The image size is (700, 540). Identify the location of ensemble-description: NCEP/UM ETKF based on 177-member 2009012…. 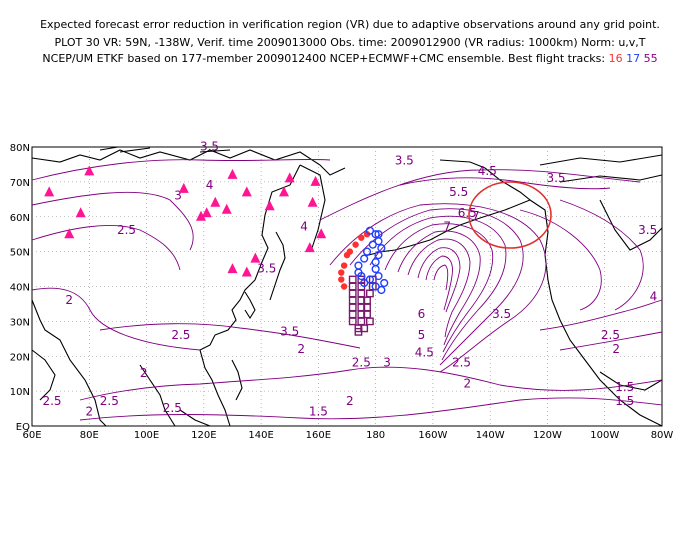
(324, 58).